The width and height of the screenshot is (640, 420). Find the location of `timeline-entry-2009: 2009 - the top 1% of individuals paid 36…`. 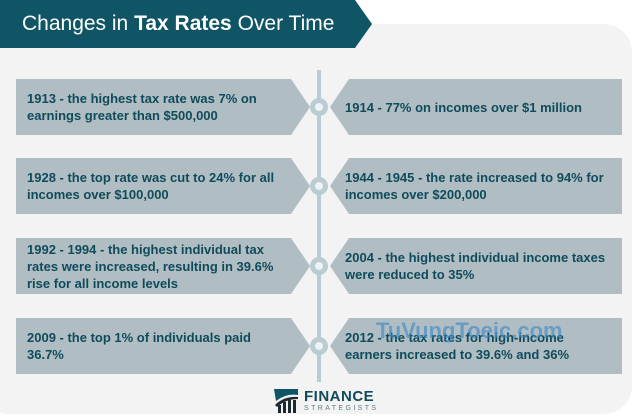

timeline-entry-2009: 2009 - the top 1% of individuals paid 36… is located at coordinates (163, 346).